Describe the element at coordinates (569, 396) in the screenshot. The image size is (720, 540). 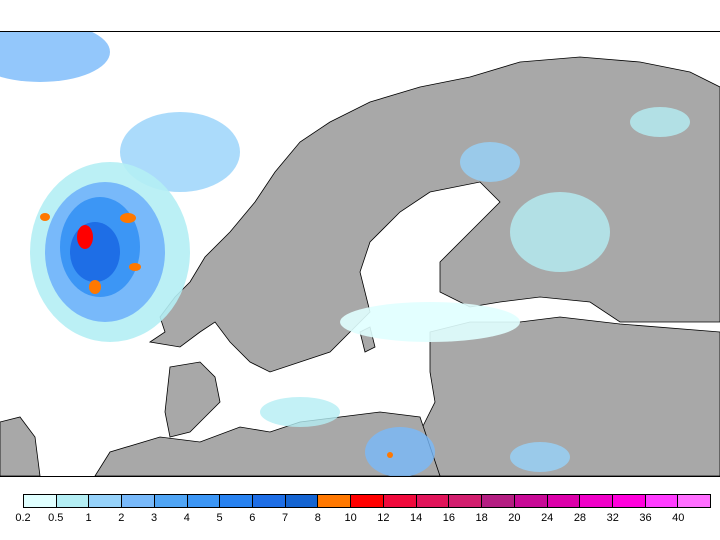
I see `finland-gulf-south-land` at that location.